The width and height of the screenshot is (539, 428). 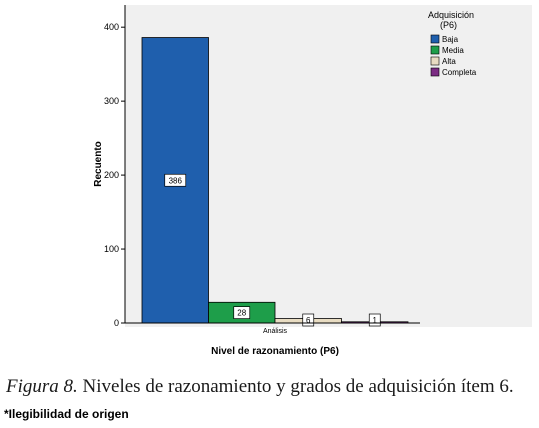 I want to click on legend-title: Adquisición, so click(x=451, y=15).